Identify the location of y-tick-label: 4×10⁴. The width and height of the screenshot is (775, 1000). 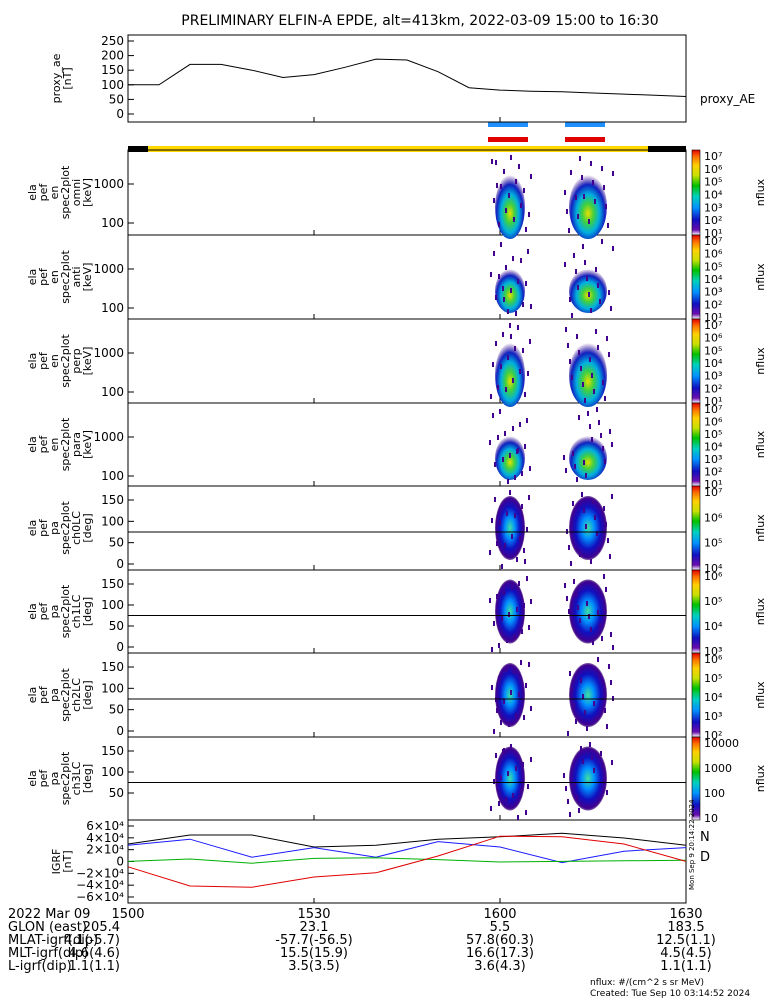
(105, 838).